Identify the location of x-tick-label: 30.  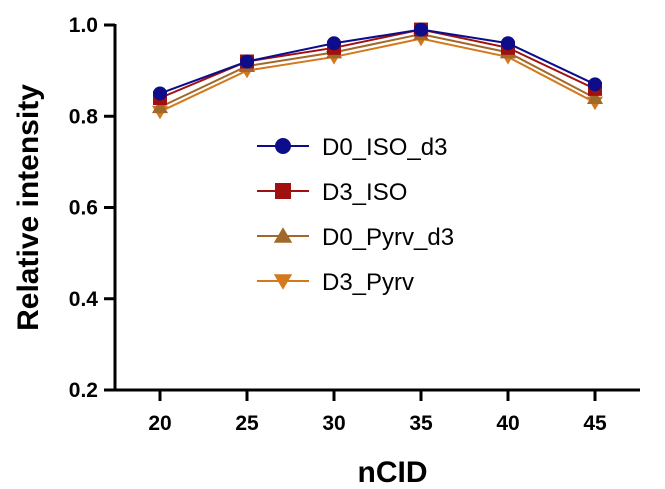
(333, 423).